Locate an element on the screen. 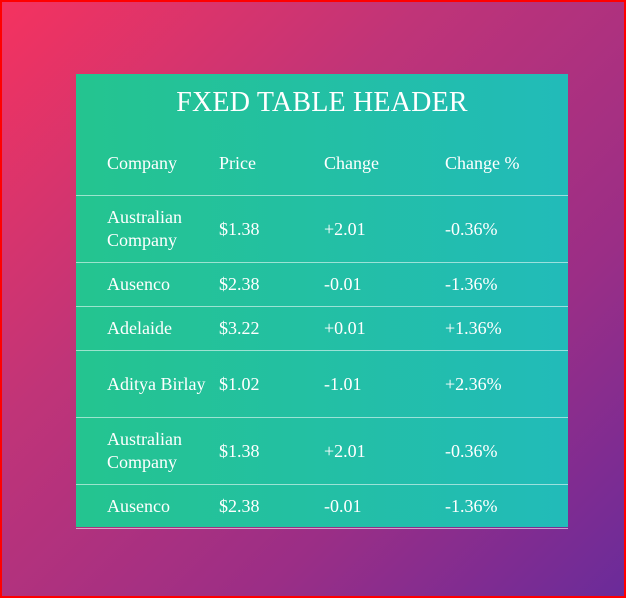 The width and height of the screenshot is (626, 598). cell-change: -1.01 is located at coordinates (343, 383).